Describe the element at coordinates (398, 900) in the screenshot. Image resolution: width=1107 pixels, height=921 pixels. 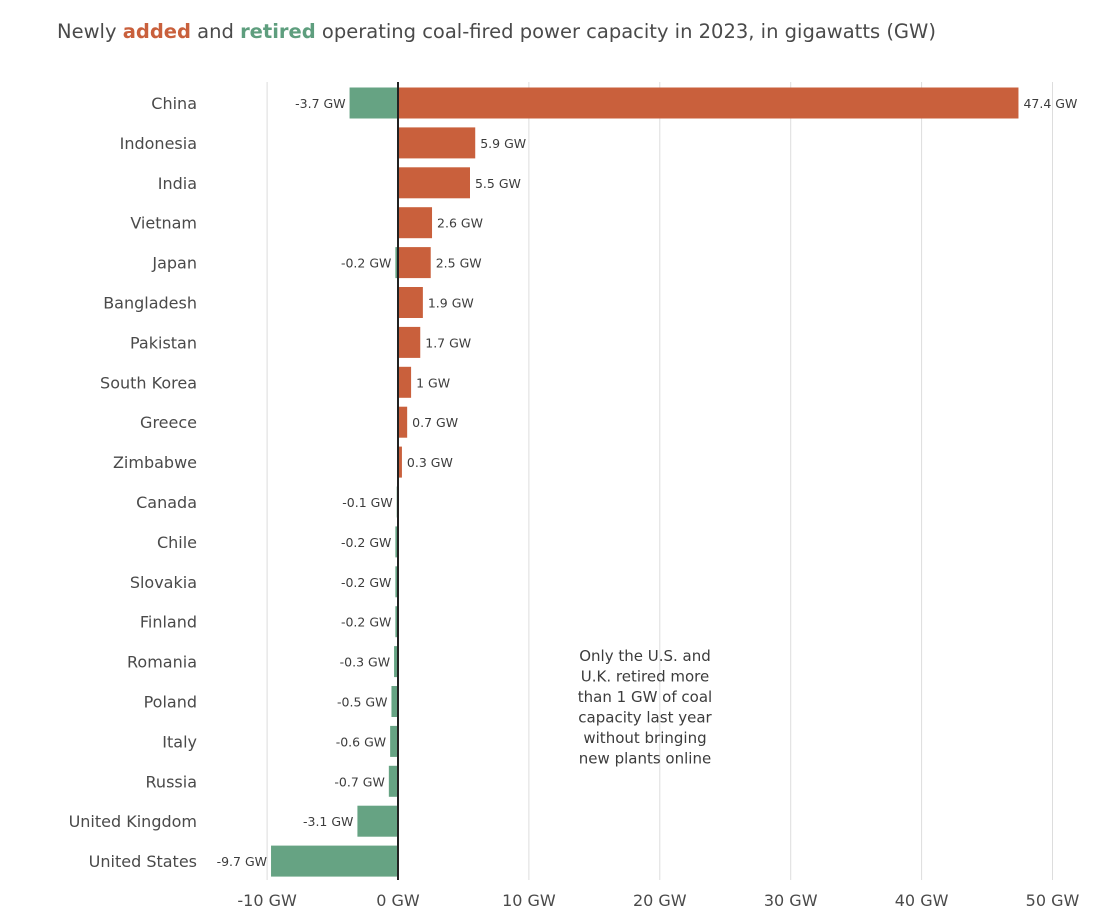
I see `x-tick-label: 0 GW` at that location.